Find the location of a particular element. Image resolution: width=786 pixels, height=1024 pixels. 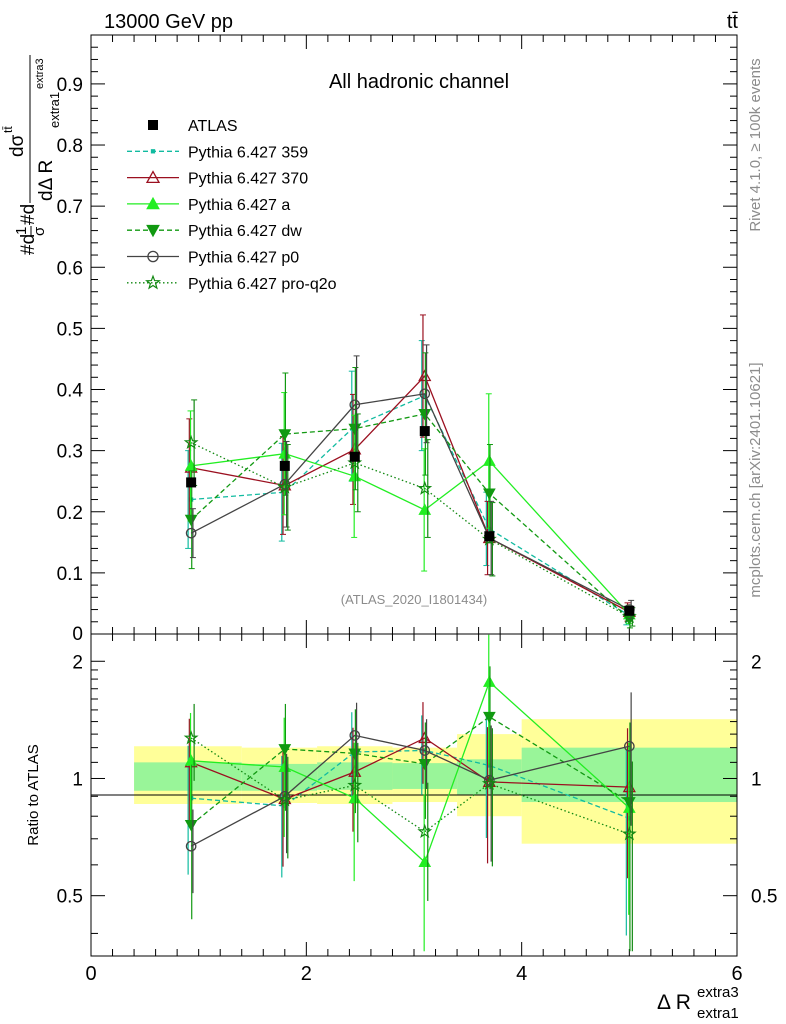

y-tick-label: 0.1 is located at coordinates (70, 574).